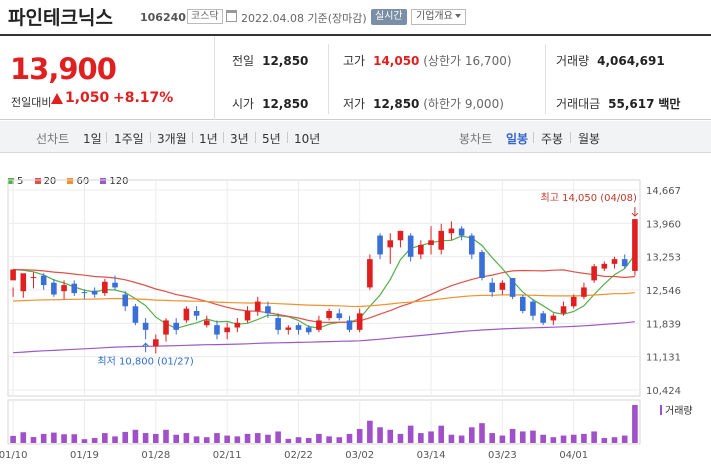 The width and height of the screenshot is (711, 473). What do you see at coordinates (285, 61) in the screenshot?
I see `stat-value: 12,850` at bounding box center [285, 61].